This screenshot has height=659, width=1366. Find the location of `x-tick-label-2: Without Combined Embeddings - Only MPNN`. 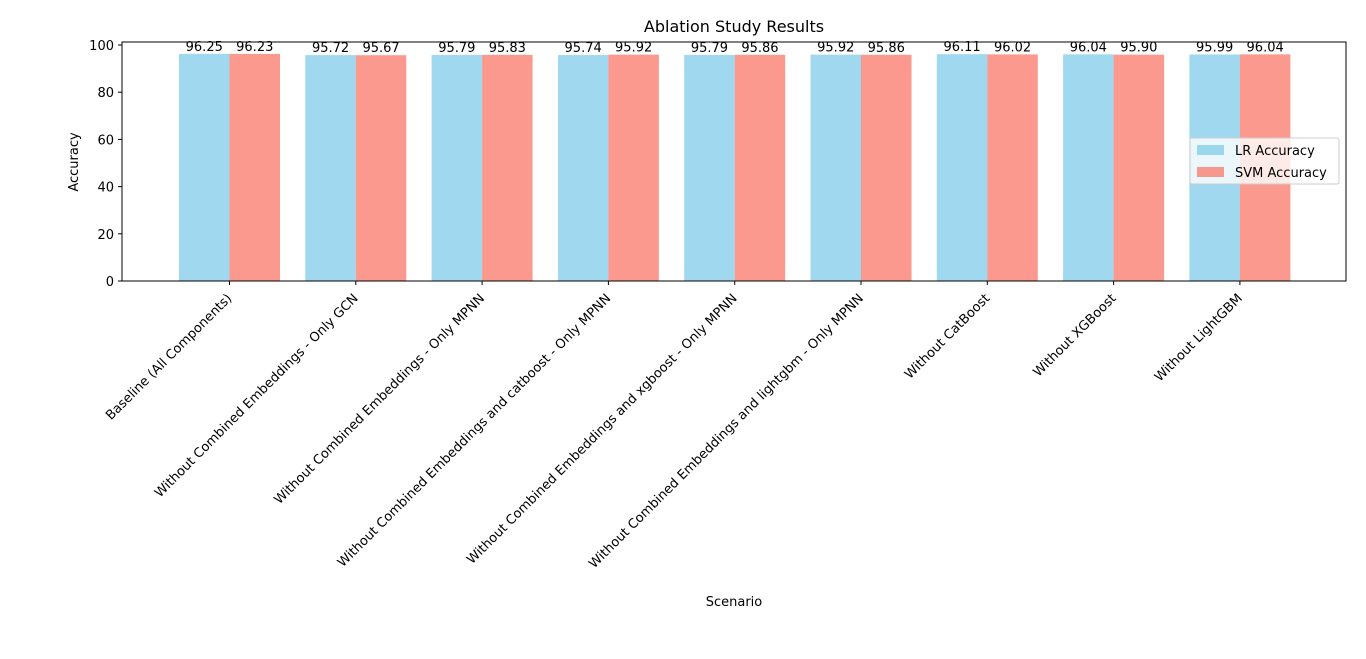

x-tick-label-2: Without Combined Embeddings - Only MPNN is located at coordinates (380, 399).